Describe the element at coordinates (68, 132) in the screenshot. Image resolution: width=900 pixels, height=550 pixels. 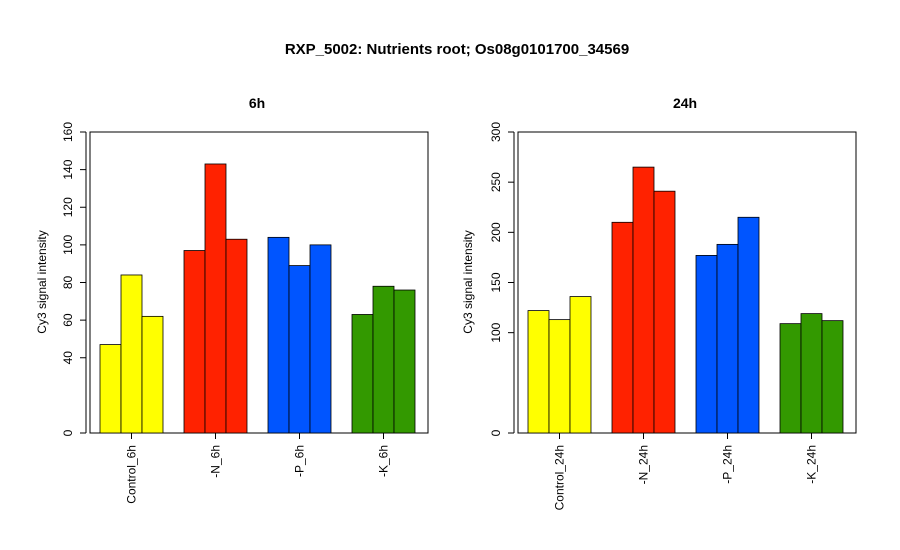
I see `y-tick-label-6h-160: 160` at that location.